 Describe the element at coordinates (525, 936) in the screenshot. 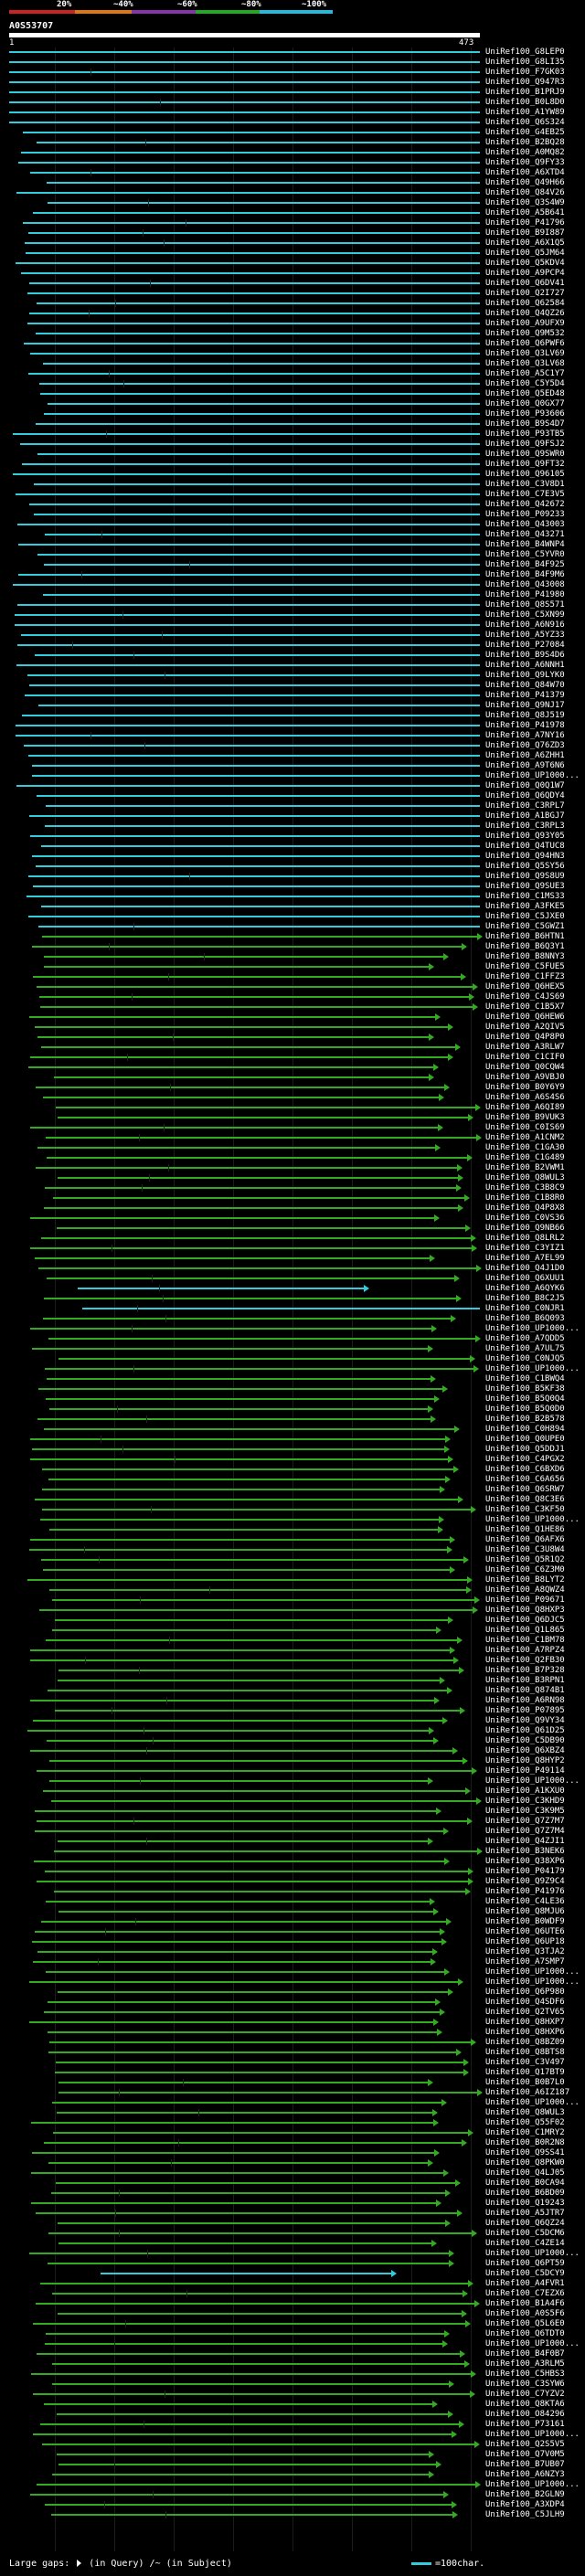

I see `hit-label: UniRef100_B6HTN1` at that location.